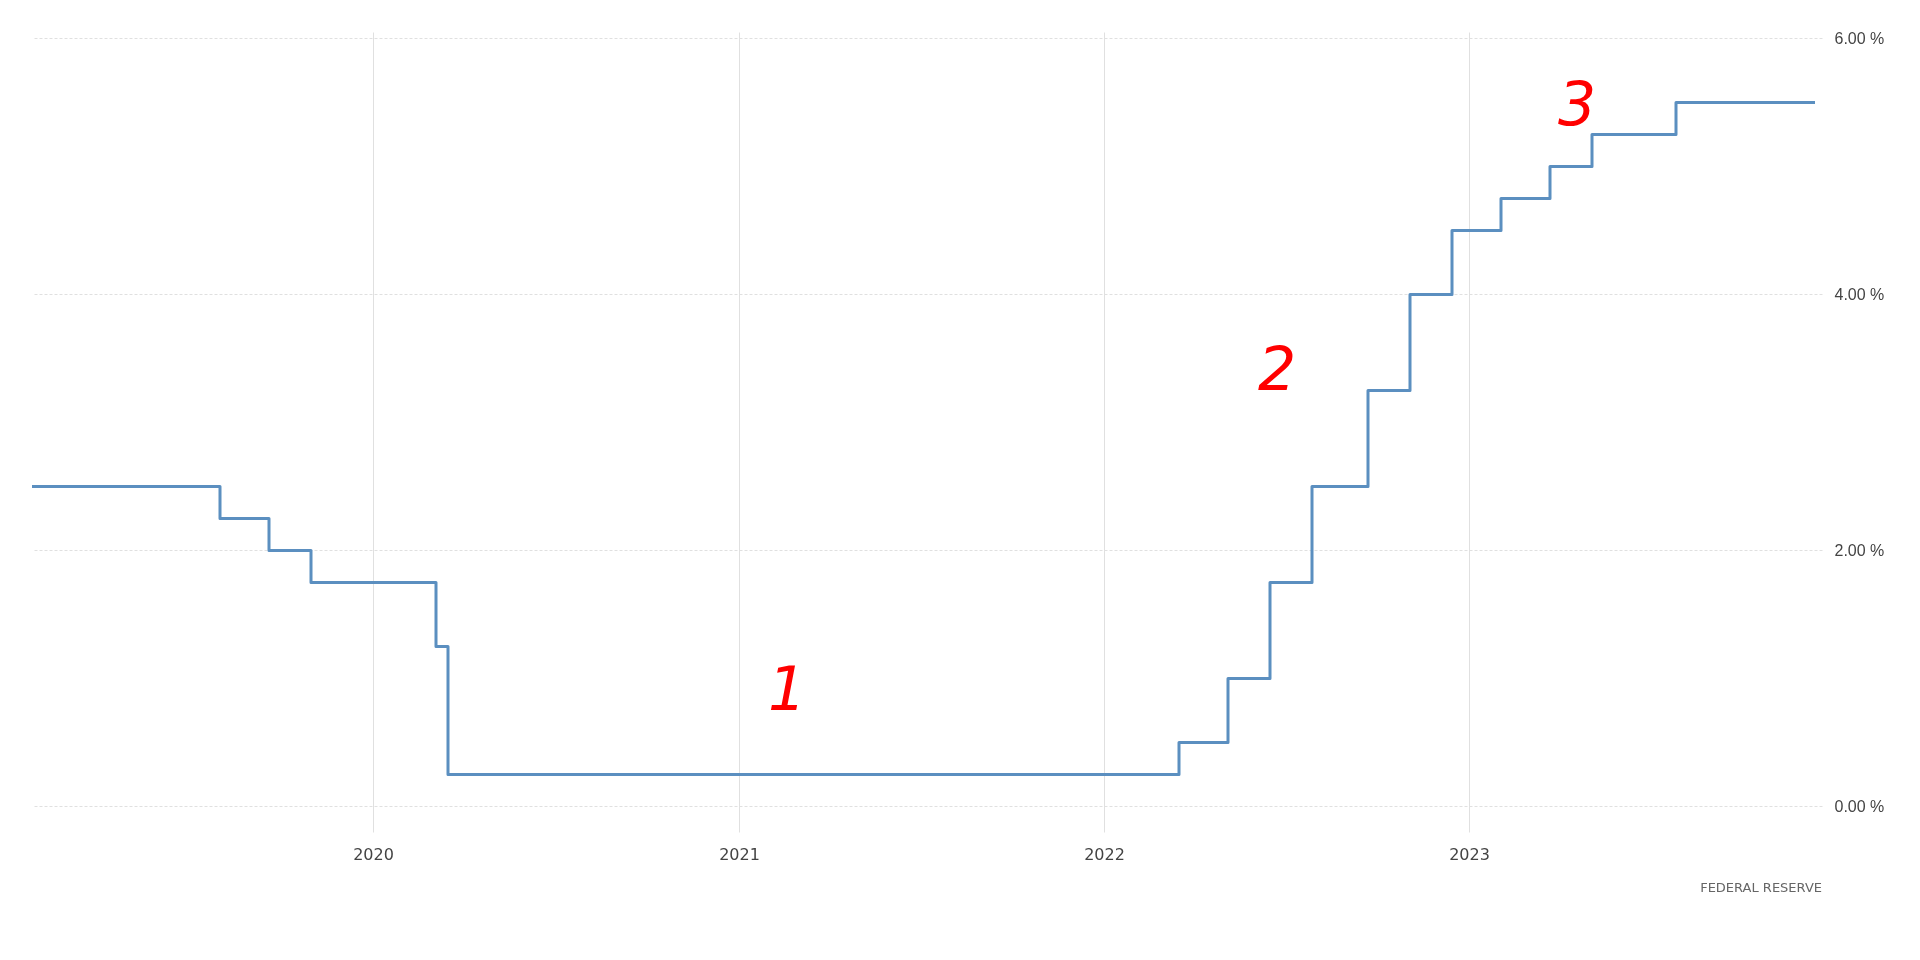 The image size is (1920, 960). Describe the element at coordinates (1277, 369) in the screenshot. I see `annotation: 2` at that location.